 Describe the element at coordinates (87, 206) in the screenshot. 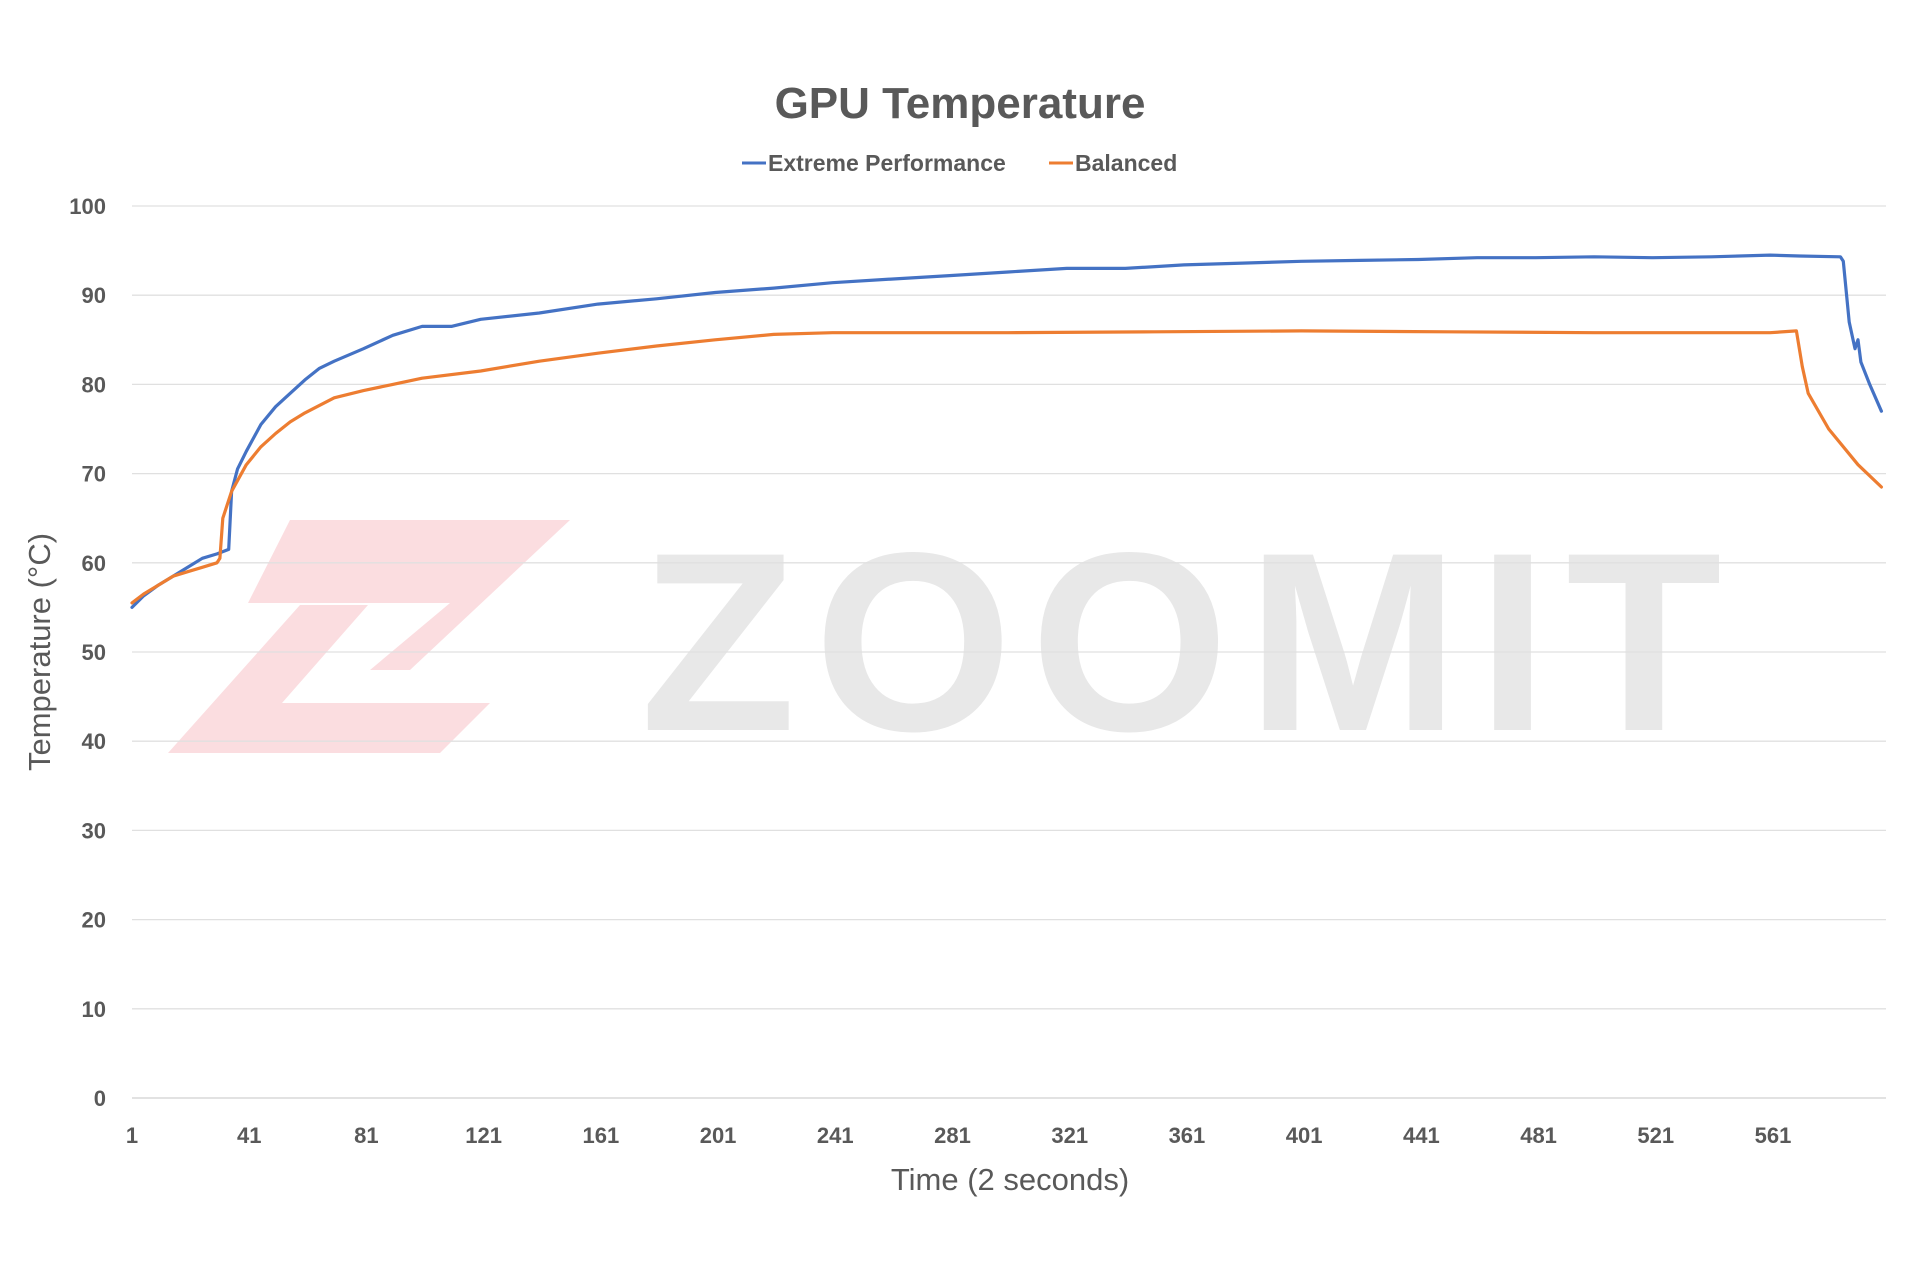

I see `y-tick-label: 100` at that location.